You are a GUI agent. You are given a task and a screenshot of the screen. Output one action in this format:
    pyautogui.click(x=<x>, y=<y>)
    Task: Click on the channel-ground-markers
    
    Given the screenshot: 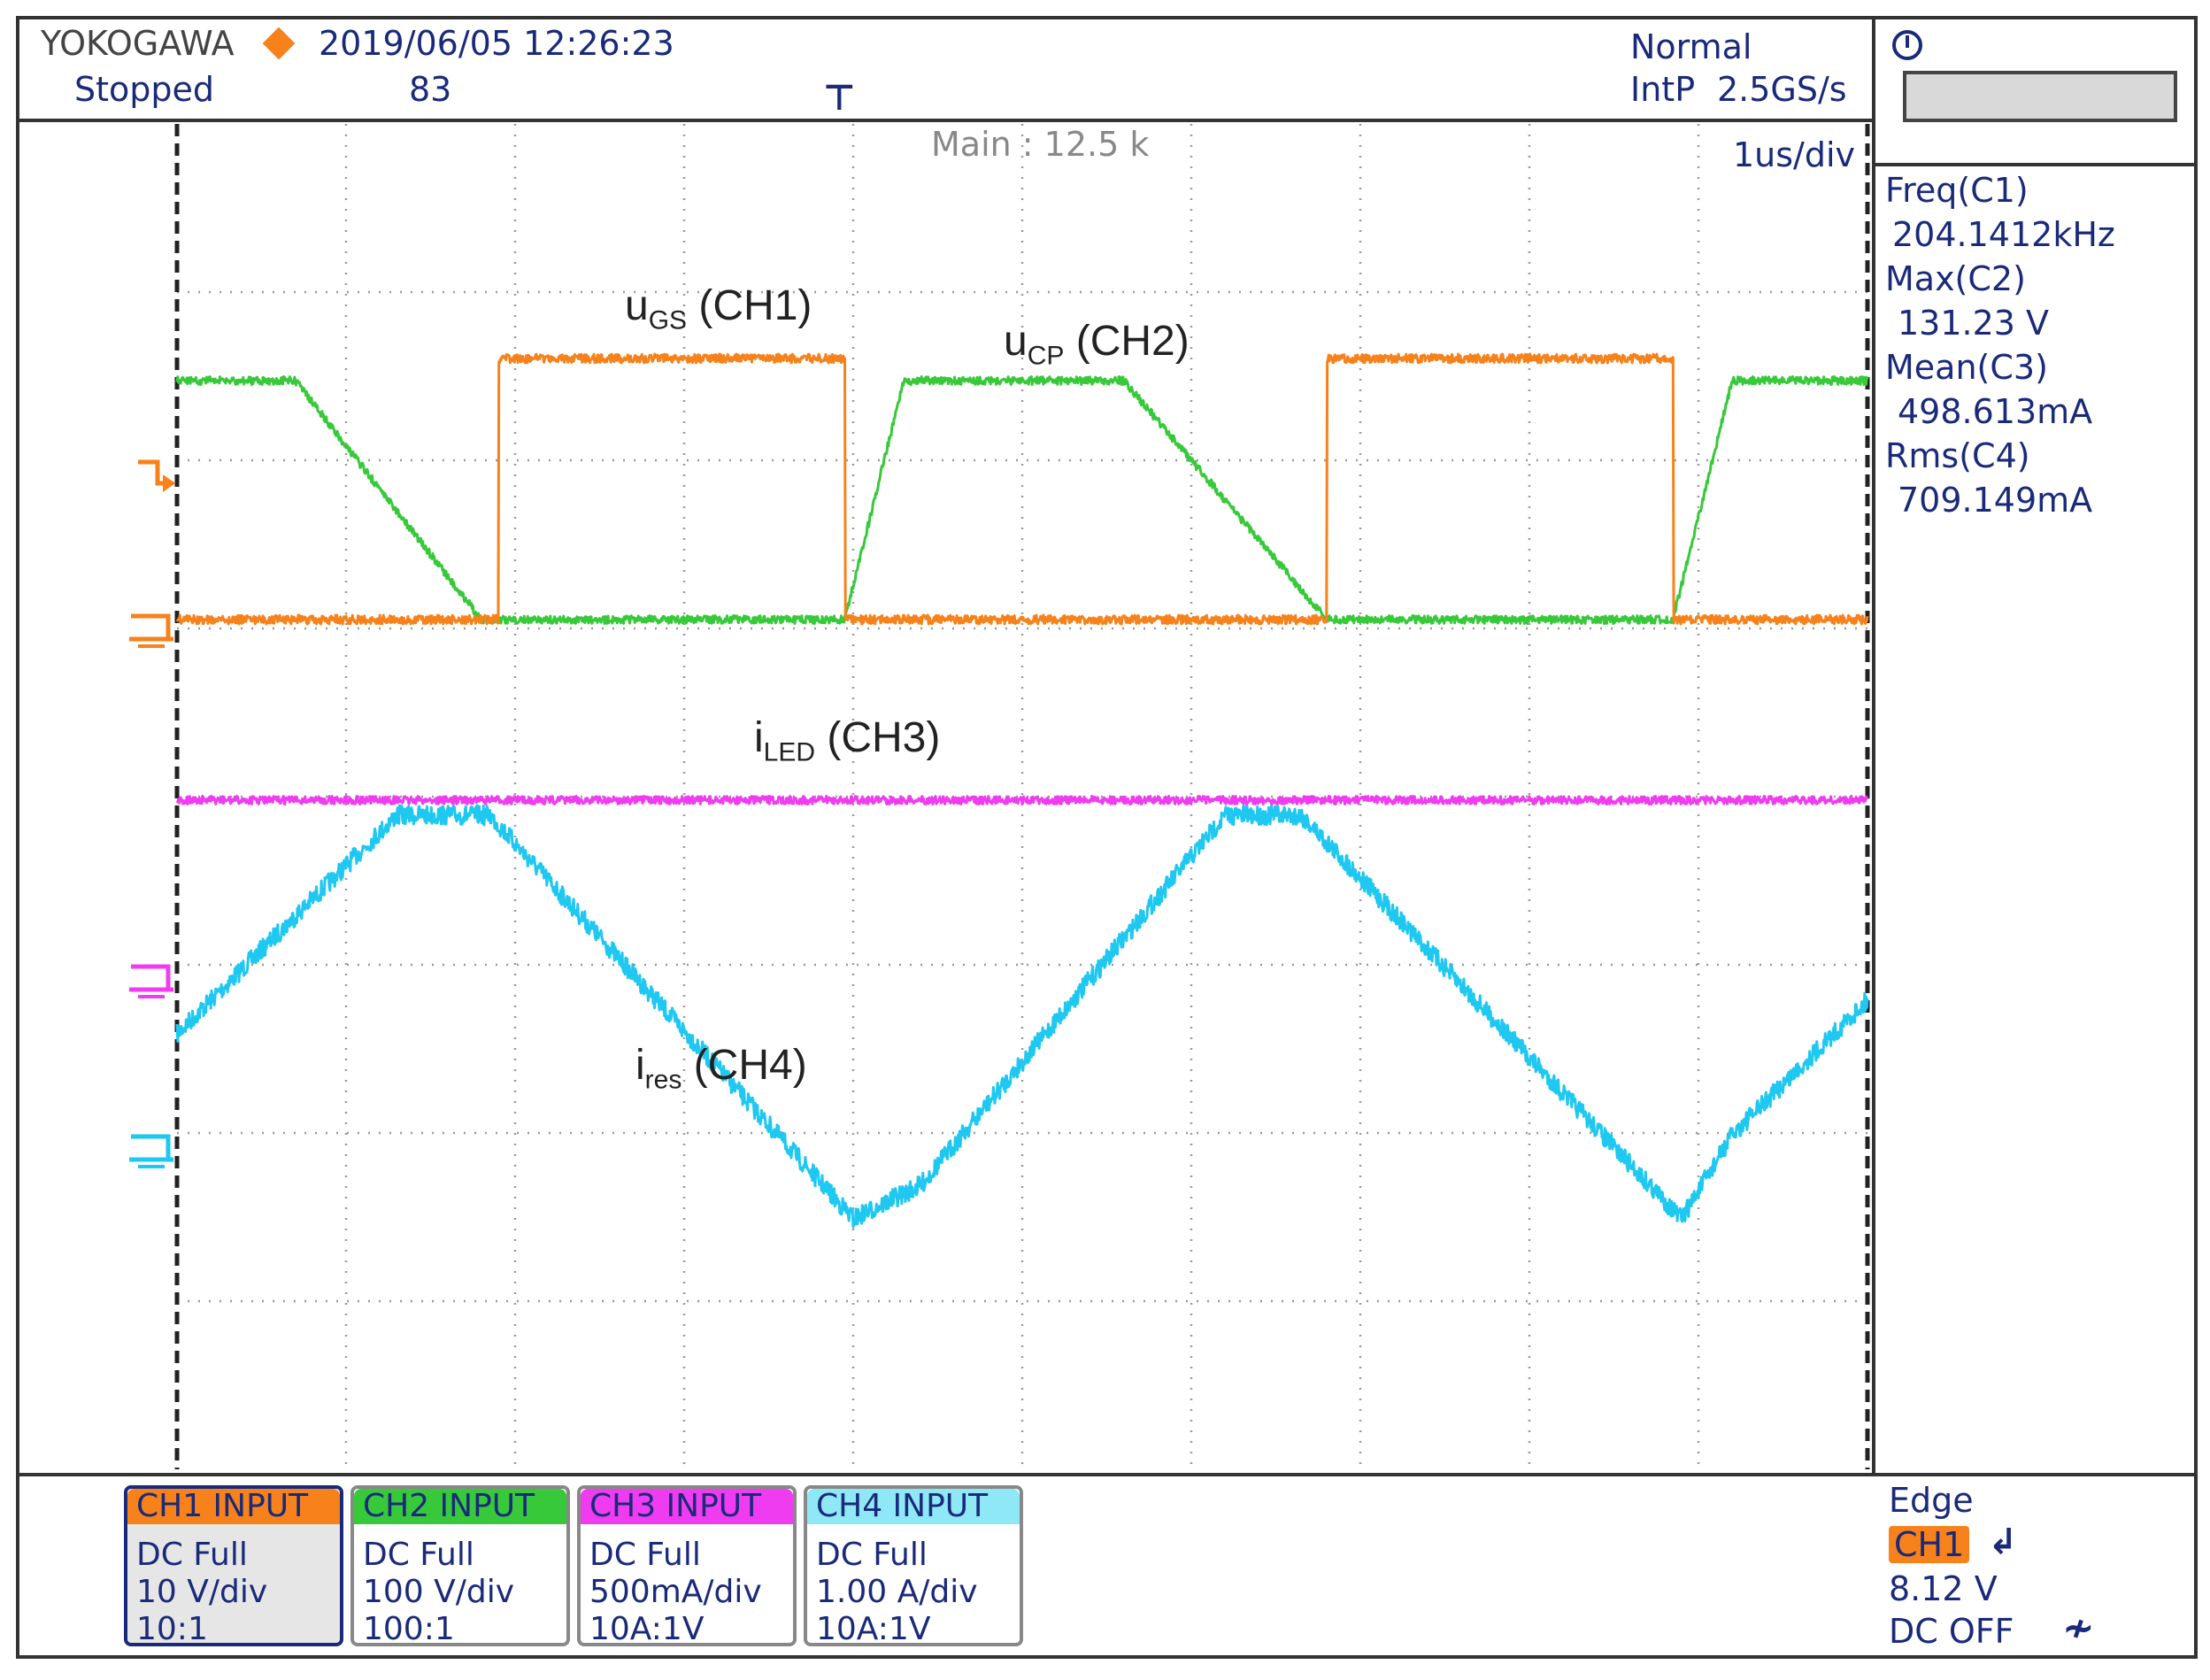 What is the action you would take?
    pyautogui.click(x=152, y=813)
    